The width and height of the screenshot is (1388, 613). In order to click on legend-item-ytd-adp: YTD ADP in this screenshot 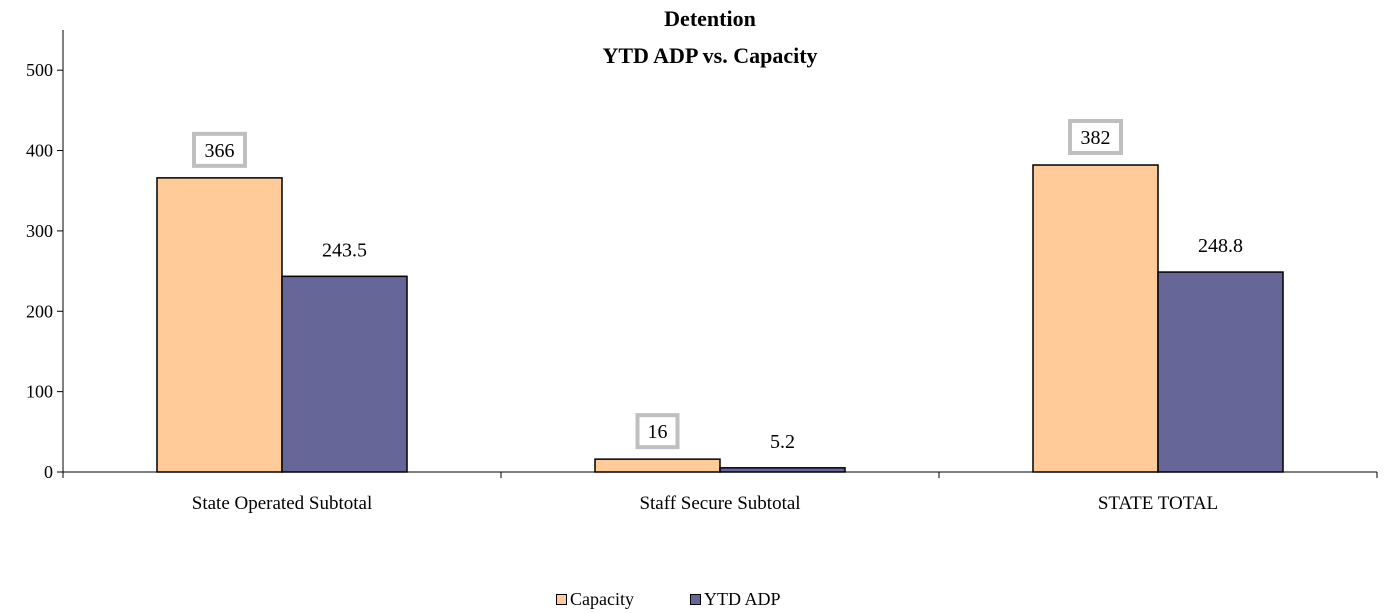, I will do `click(735, 599)`.